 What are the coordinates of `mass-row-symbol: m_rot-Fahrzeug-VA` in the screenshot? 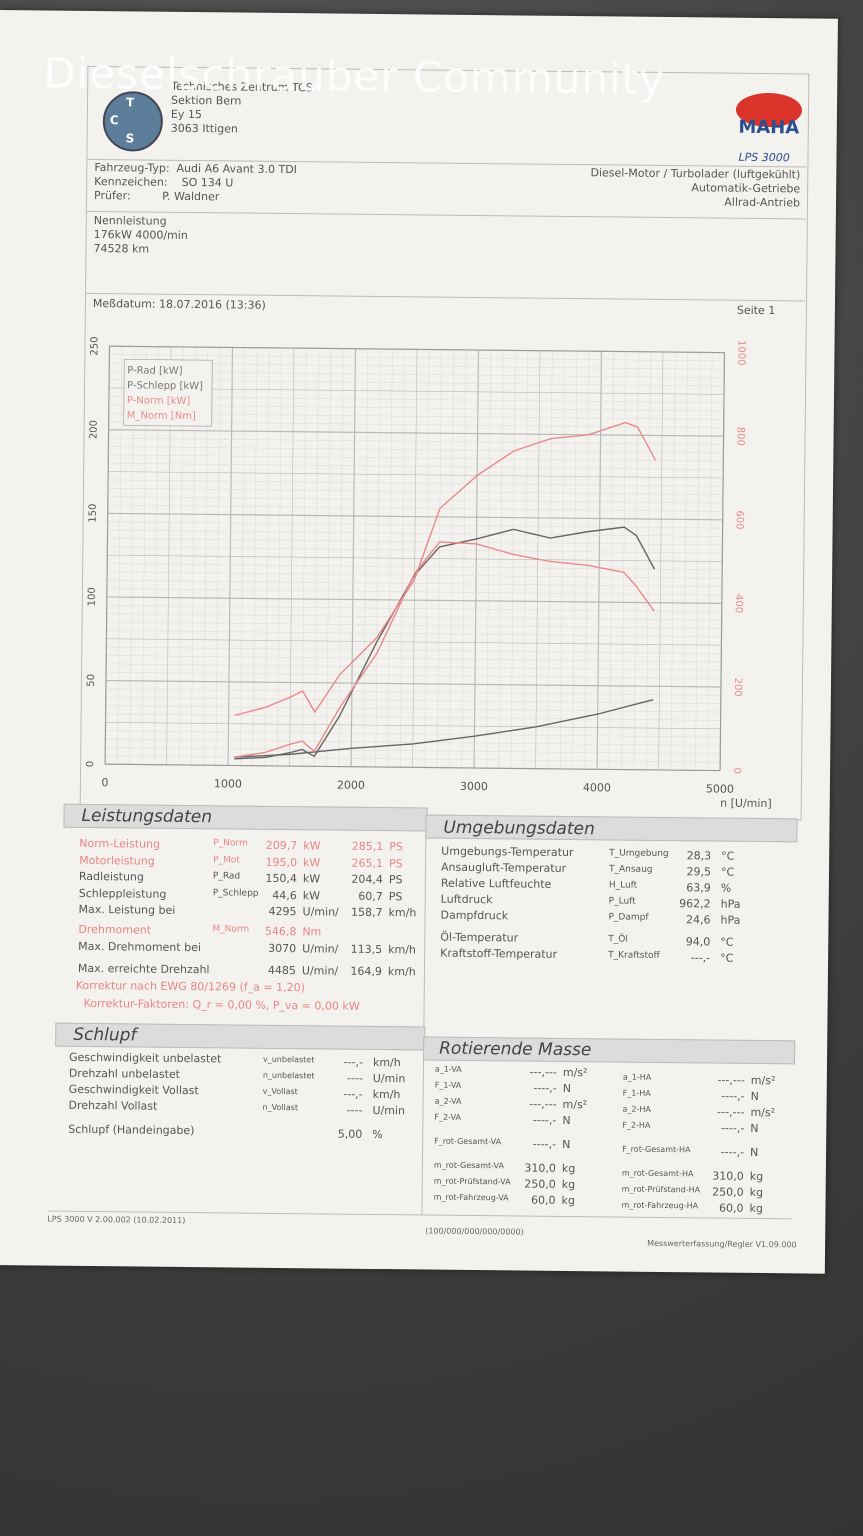 It's located at (471, 1197).